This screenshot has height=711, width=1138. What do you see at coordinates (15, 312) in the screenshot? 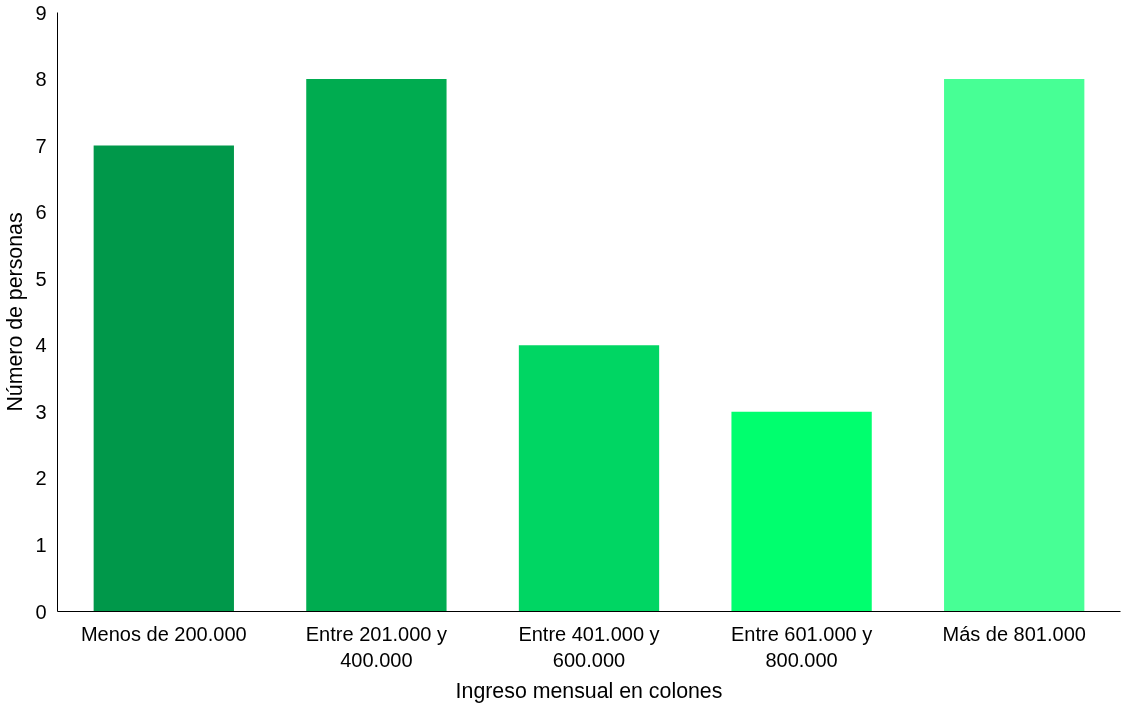
I see `y-axis-title: Número de personas` at bounding box center [15, 312].